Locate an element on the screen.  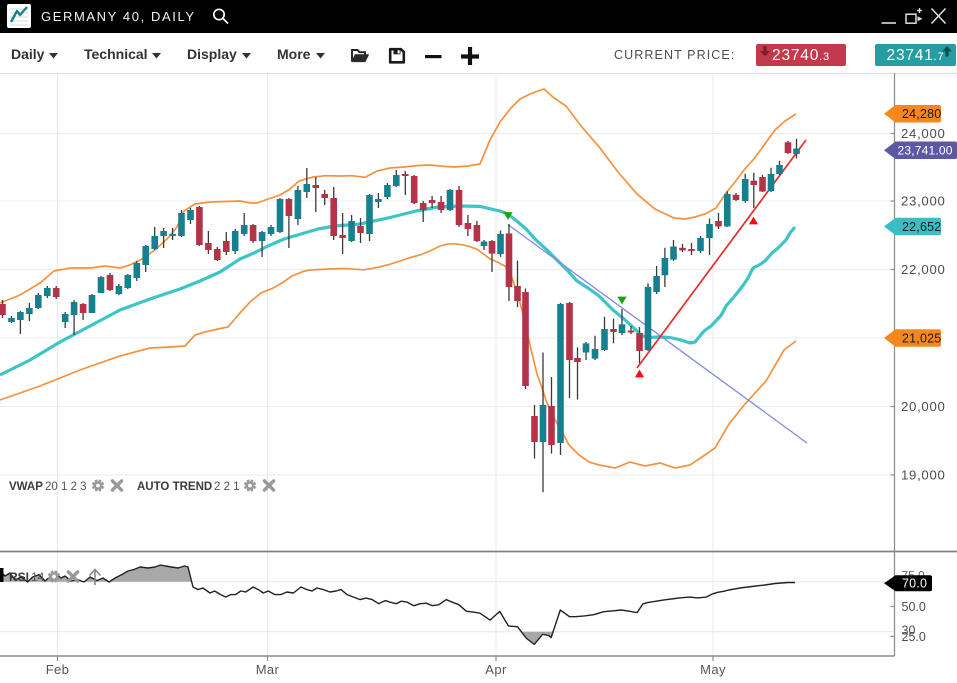
svg-text: 24,280 is located at coordinates (921, 114).